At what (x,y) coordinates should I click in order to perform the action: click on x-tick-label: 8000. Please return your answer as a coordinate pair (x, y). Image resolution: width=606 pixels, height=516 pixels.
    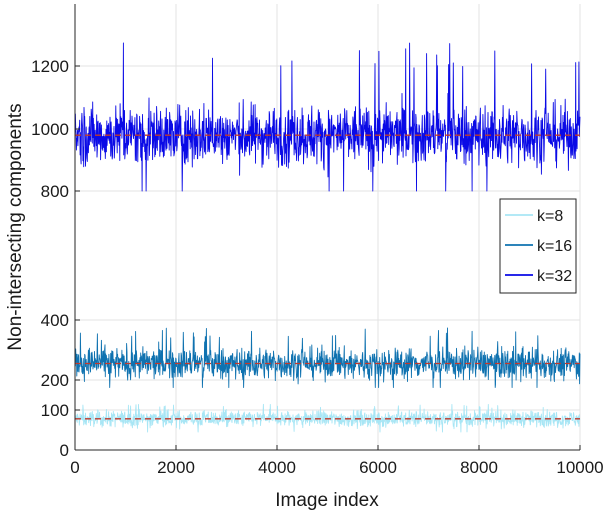
    Looking at the image, I should click on (479, 467).